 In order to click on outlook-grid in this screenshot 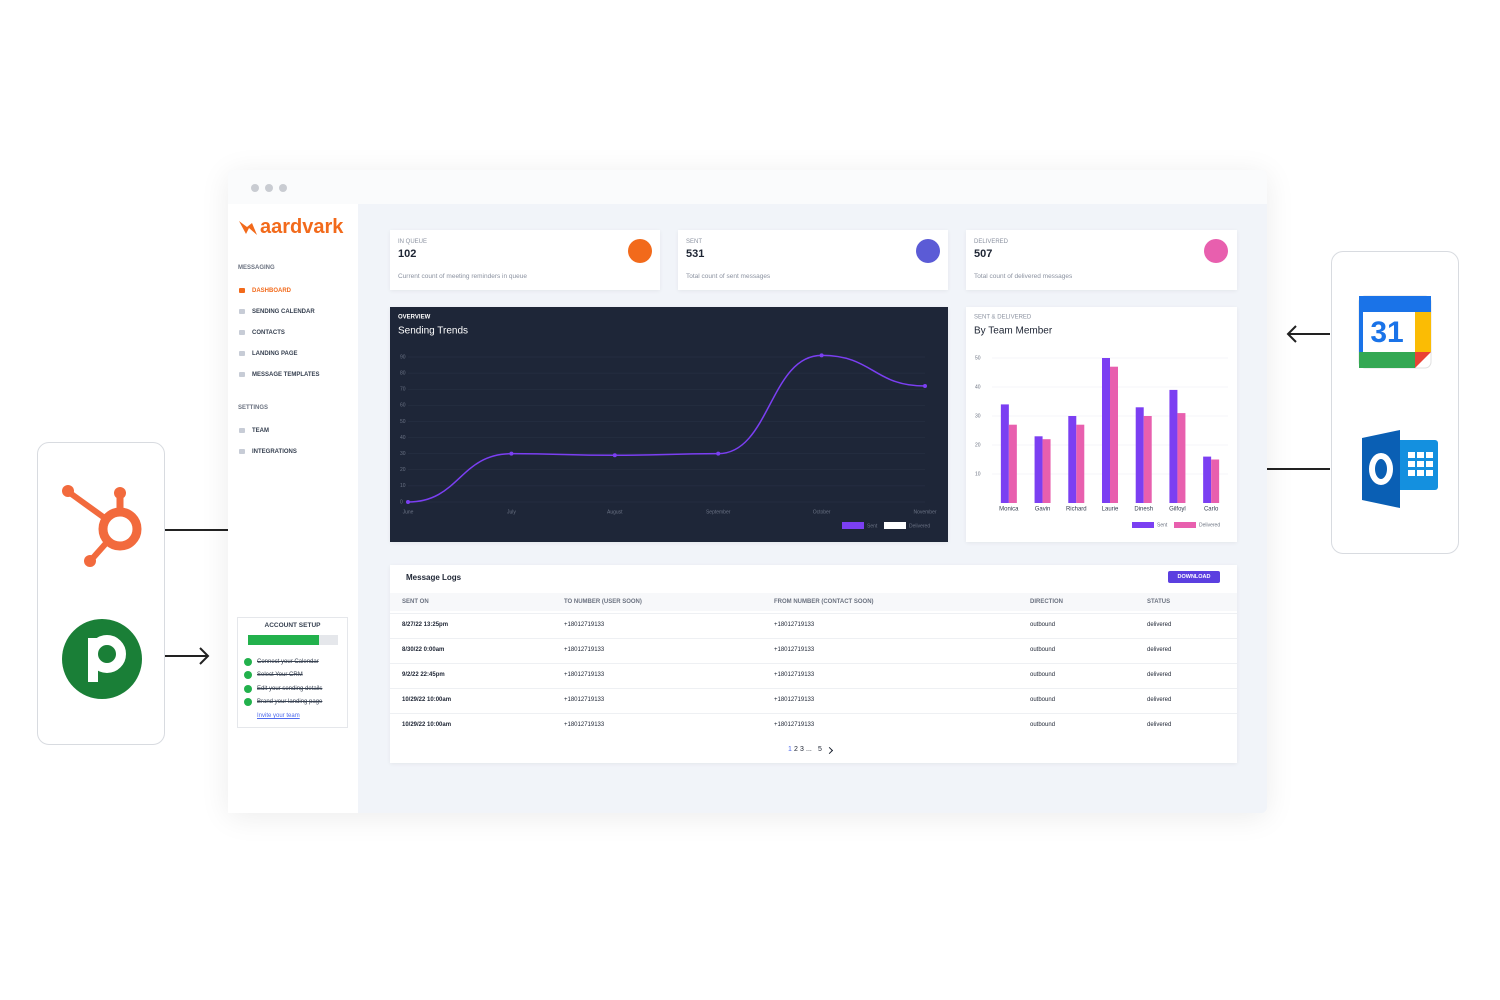, I will do `click(1420, 464)`.